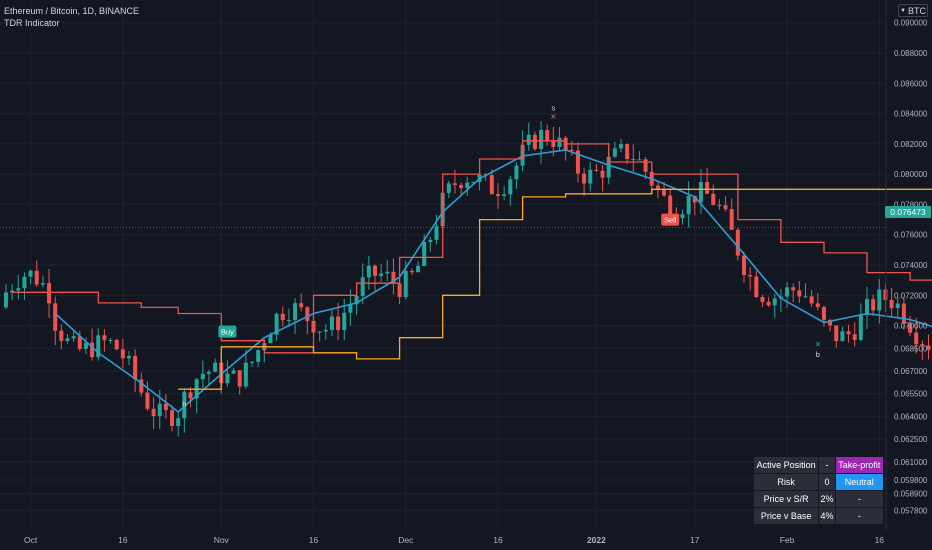  Describe the element at coordinates (911, 510) in the screenshot. I see `y-tick-label: 0.057800` at that location.